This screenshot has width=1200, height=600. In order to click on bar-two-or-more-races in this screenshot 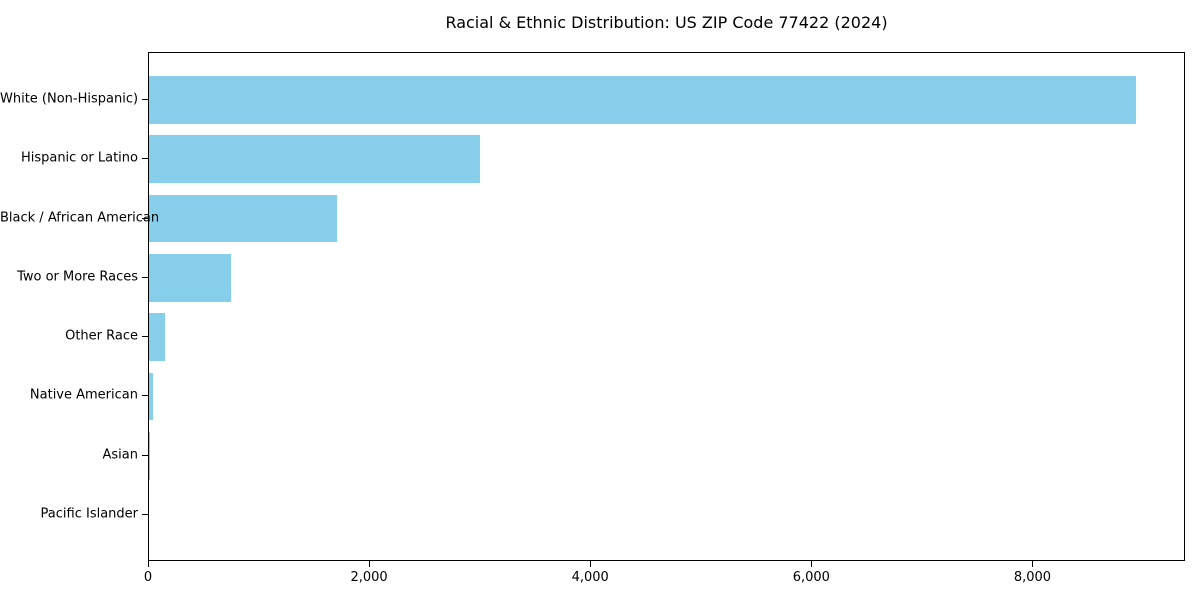, I will do `click(190, 278)`.